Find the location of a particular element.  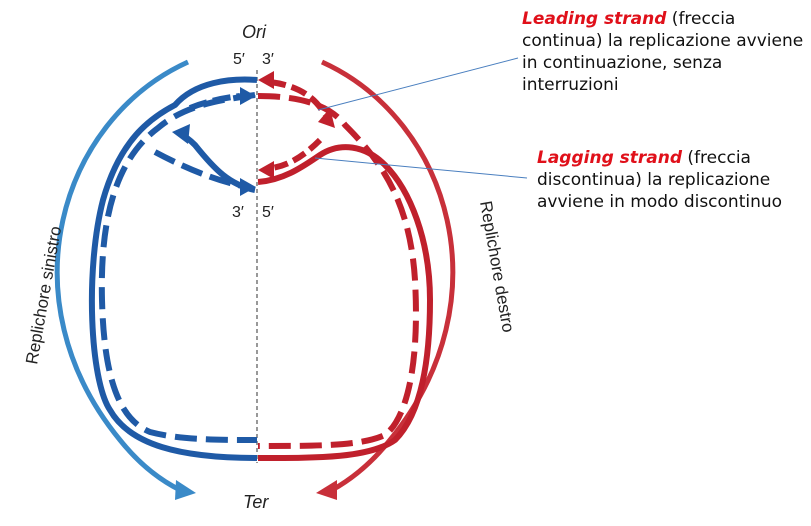

left-inner-dashed-strand is located at coordinates (178, 267).